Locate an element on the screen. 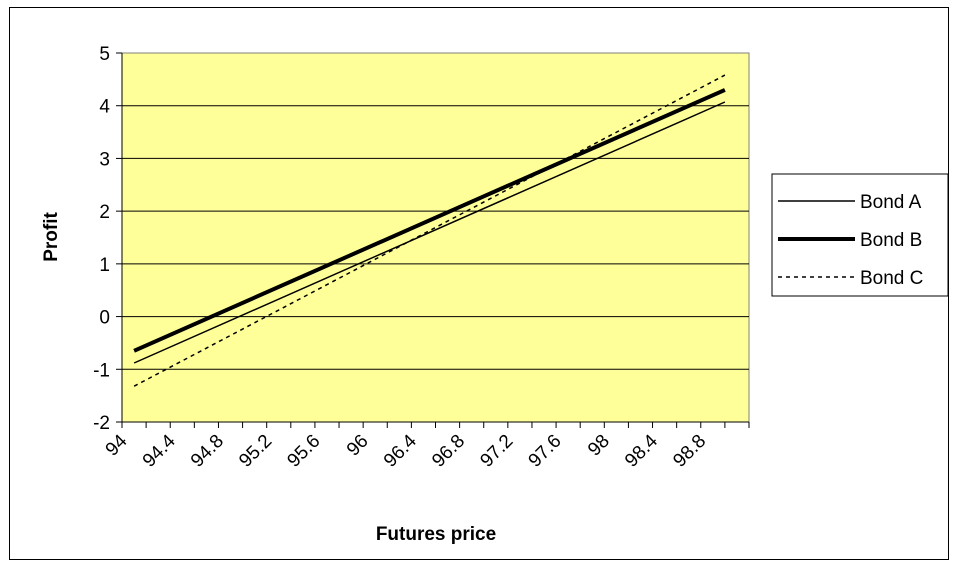 This screenshot has width=956, height=567. x-tick-label: 95.2 is located at coordinates (255, 451).